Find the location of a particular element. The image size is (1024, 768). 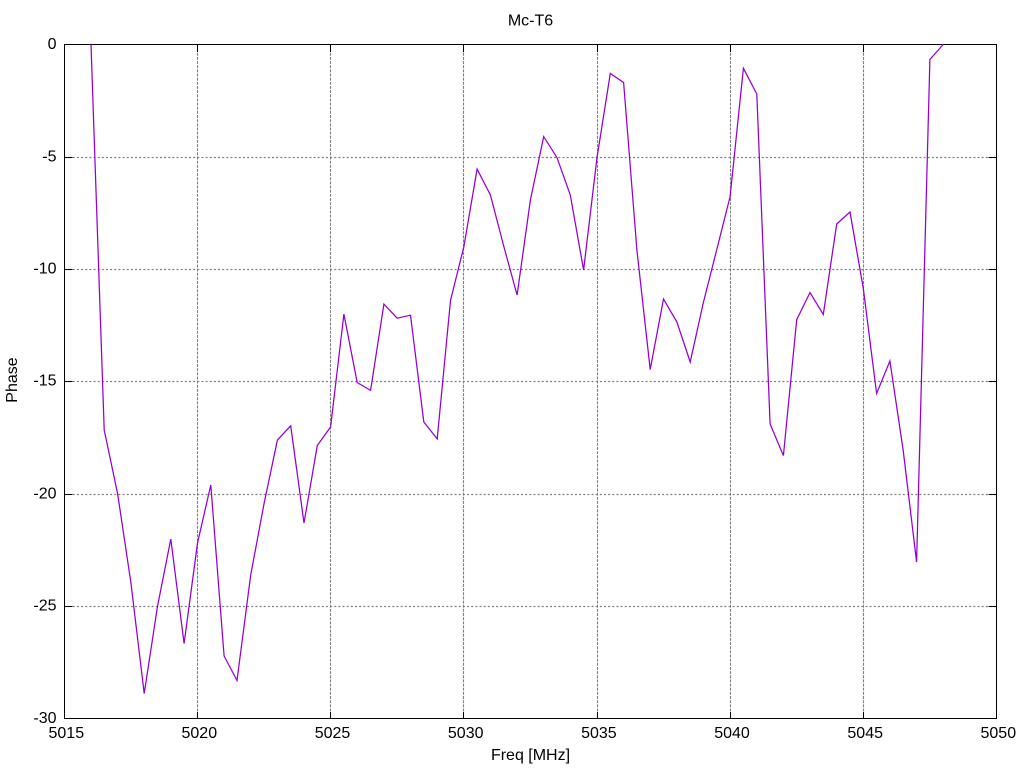

svg-text: -25 is located at coordinates (44, 606).